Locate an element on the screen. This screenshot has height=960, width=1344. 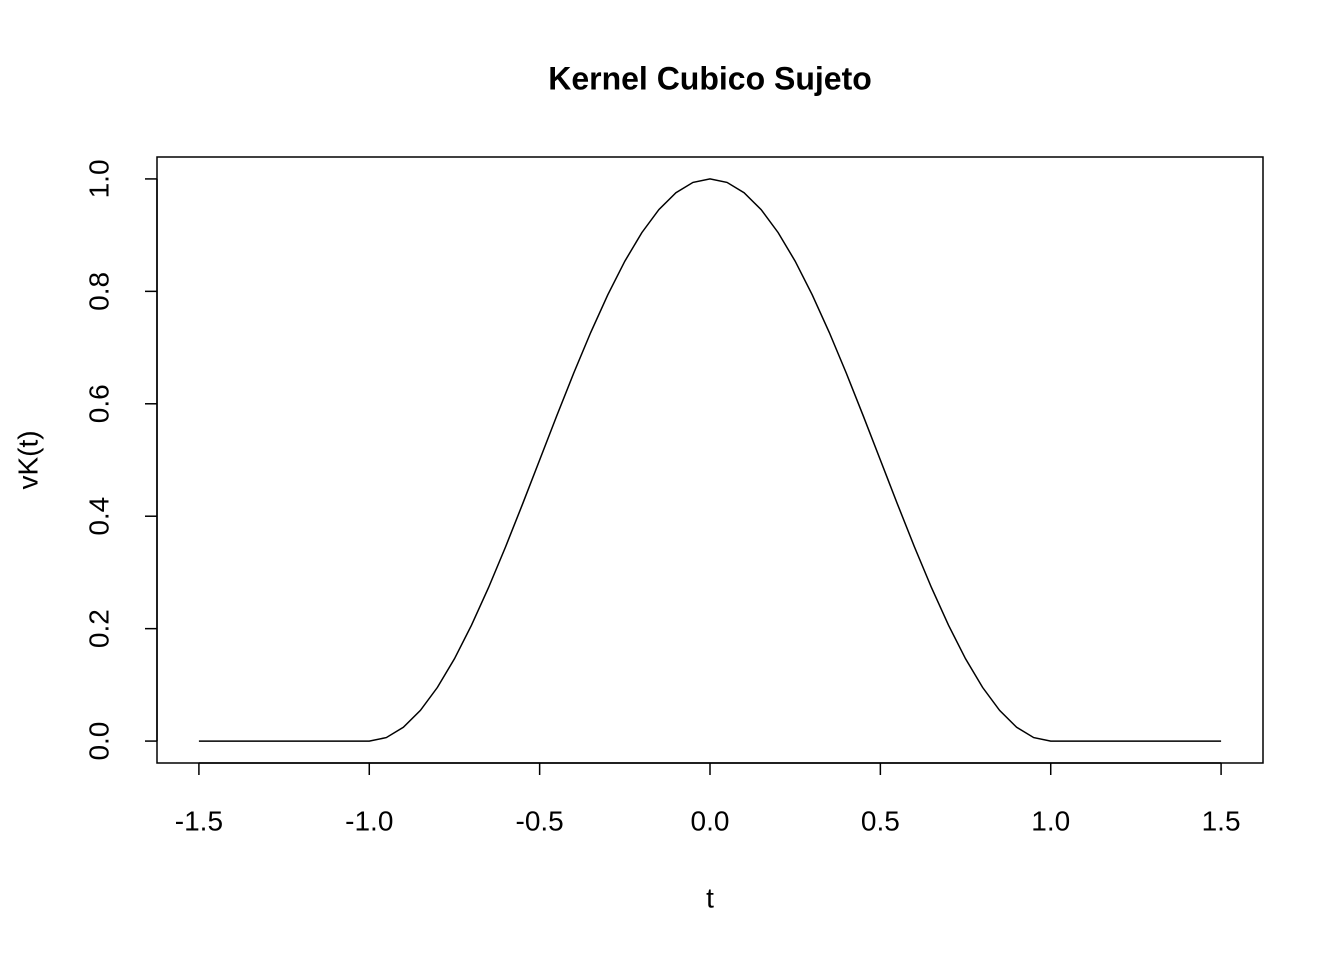
y-tick-label: 1.0 is located at coordinates (98, 178).